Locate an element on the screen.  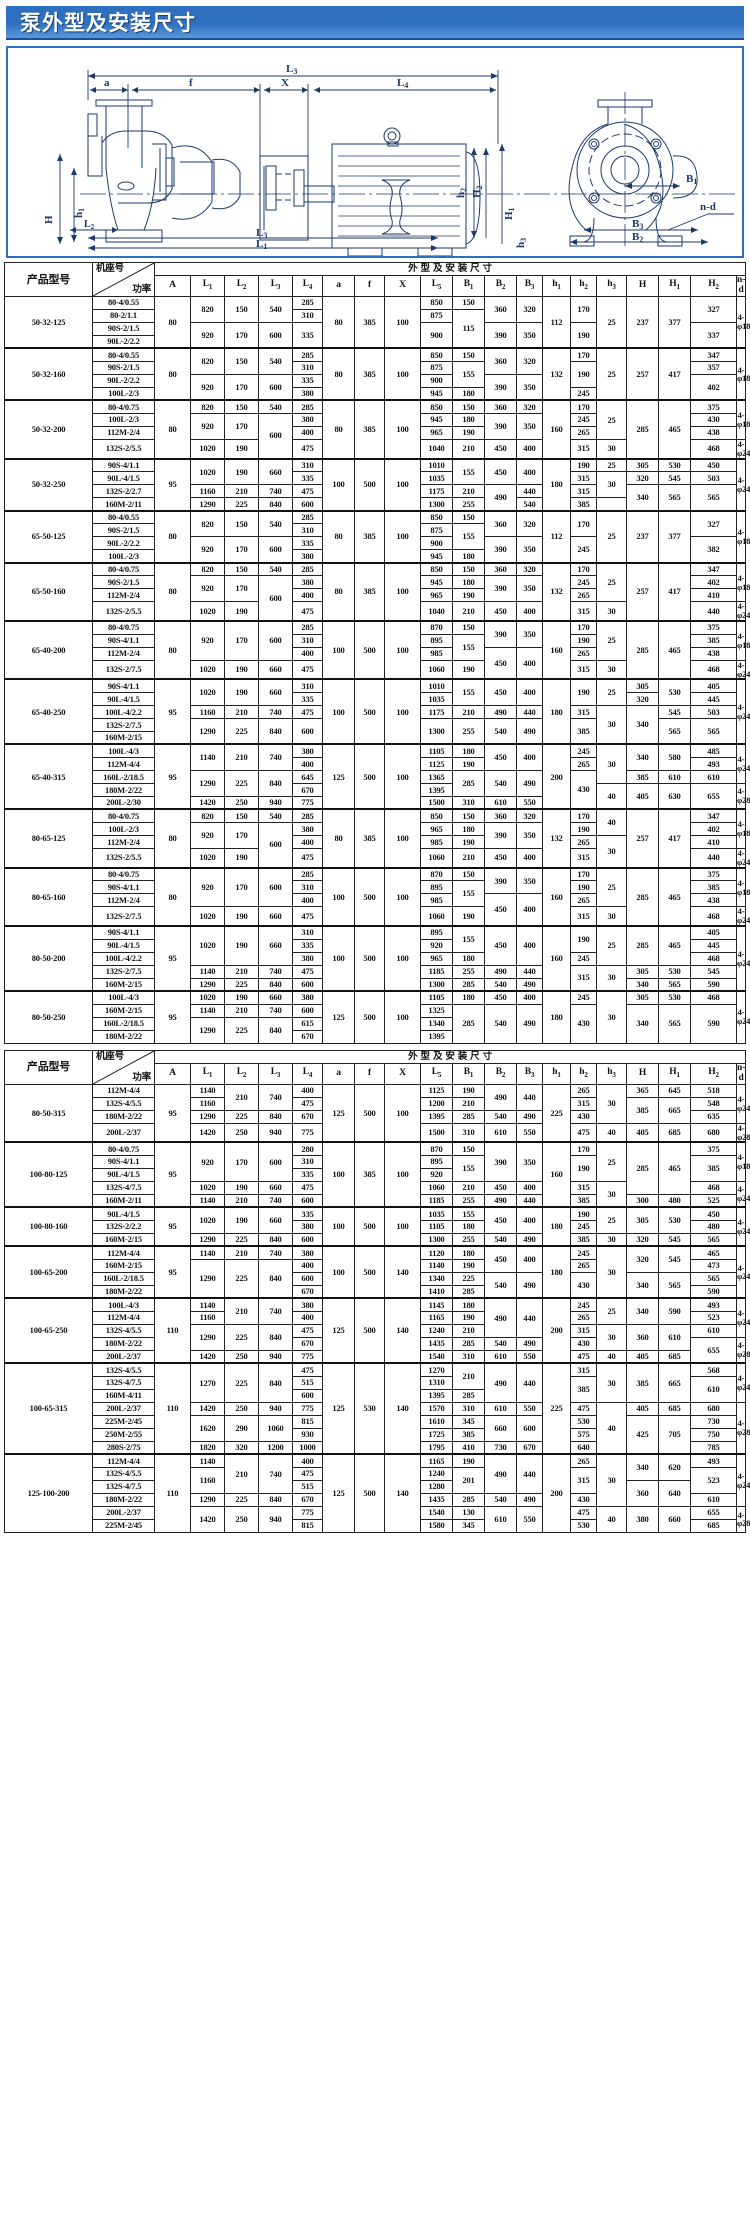
cell-L5: 1035 is located at coordinates (436, 1213).